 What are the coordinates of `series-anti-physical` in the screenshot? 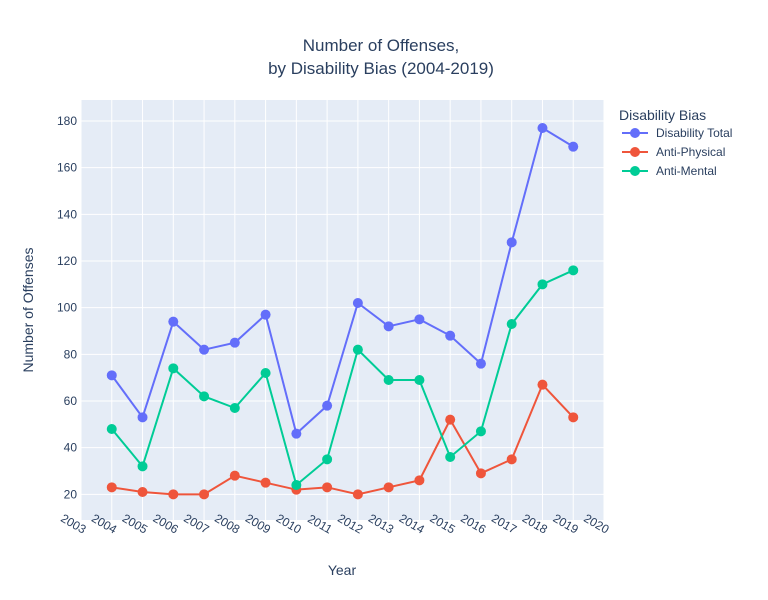 It's located at (342, 439).